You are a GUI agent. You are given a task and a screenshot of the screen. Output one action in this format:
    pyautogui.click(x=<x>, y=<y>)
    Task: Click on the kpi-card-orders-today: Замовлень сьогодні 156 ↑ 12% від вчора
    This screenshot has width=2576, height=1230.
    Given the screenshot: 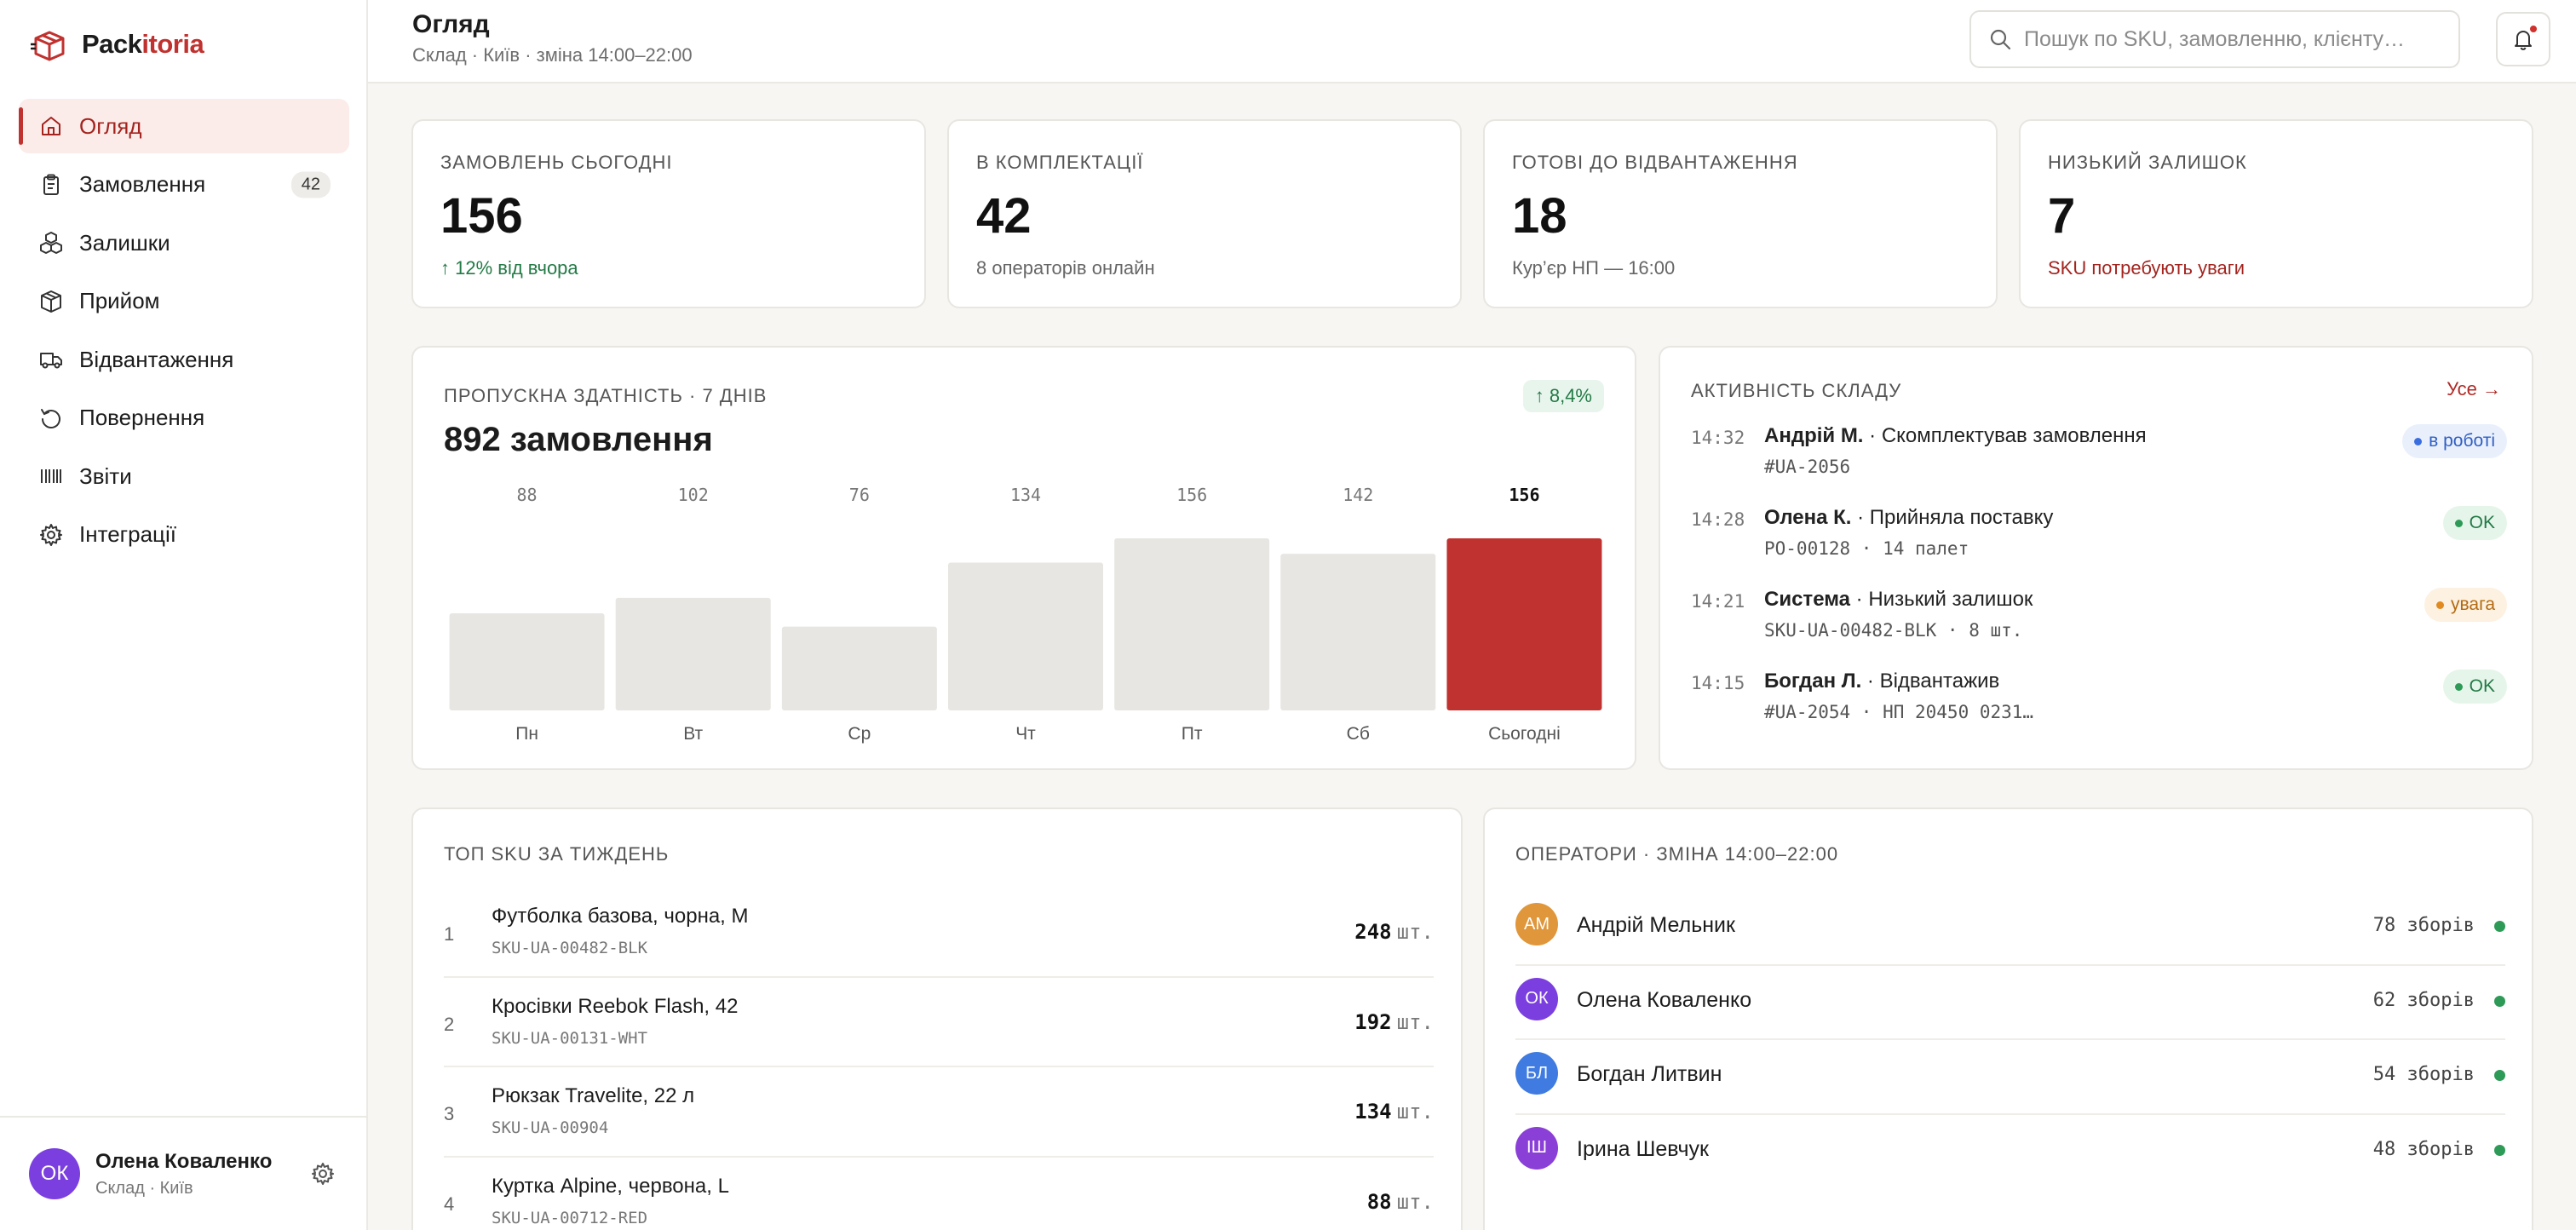 What is the action you would take?
    pyautogui.click(x=669, y=213)
    